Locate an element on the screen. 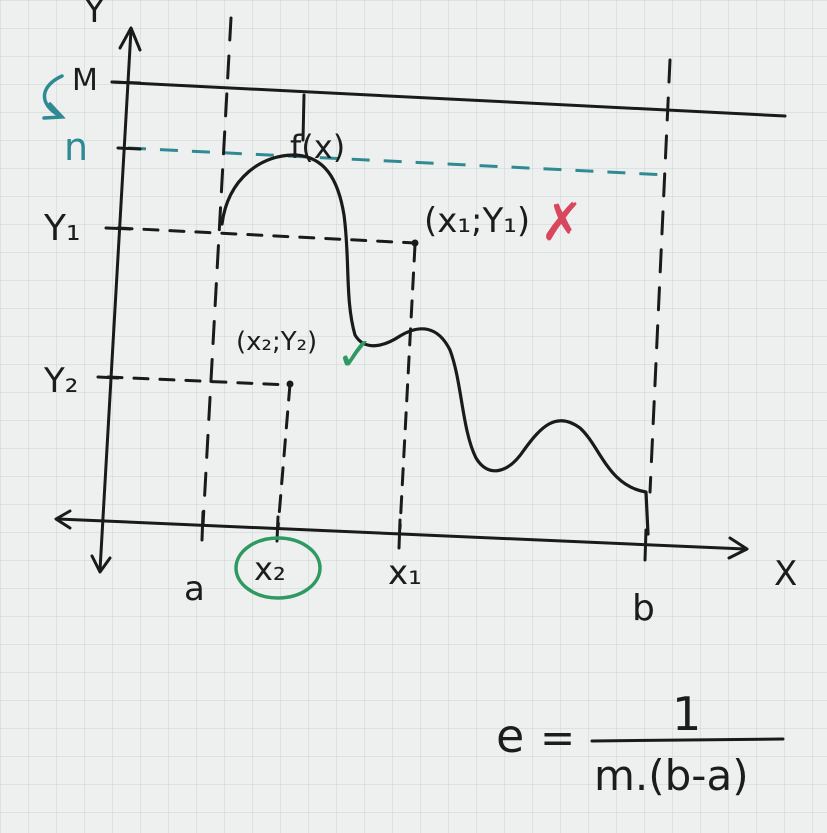  y-axis-label: Y is located at coordinates (94, 15).